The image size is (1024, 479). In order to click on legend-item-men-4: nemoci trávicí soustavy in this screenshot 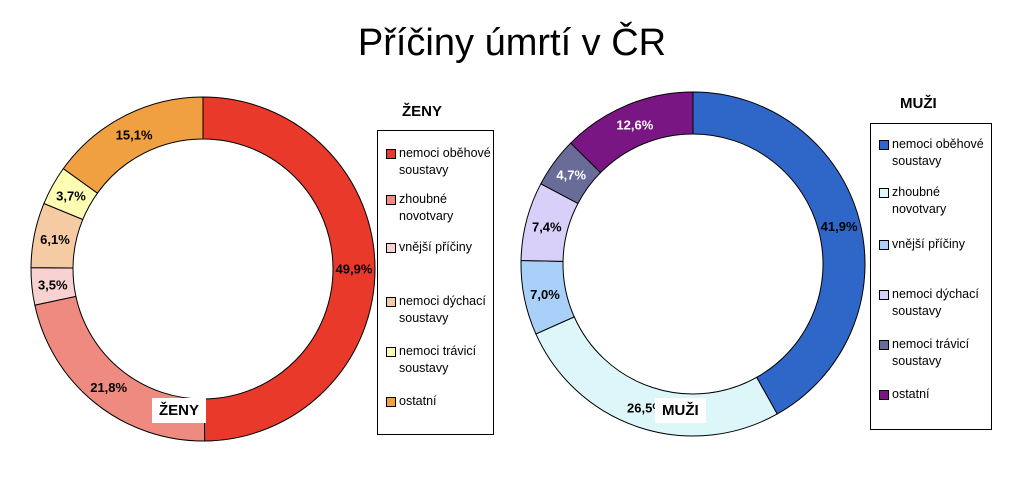, I will do `click(933, 353)`.